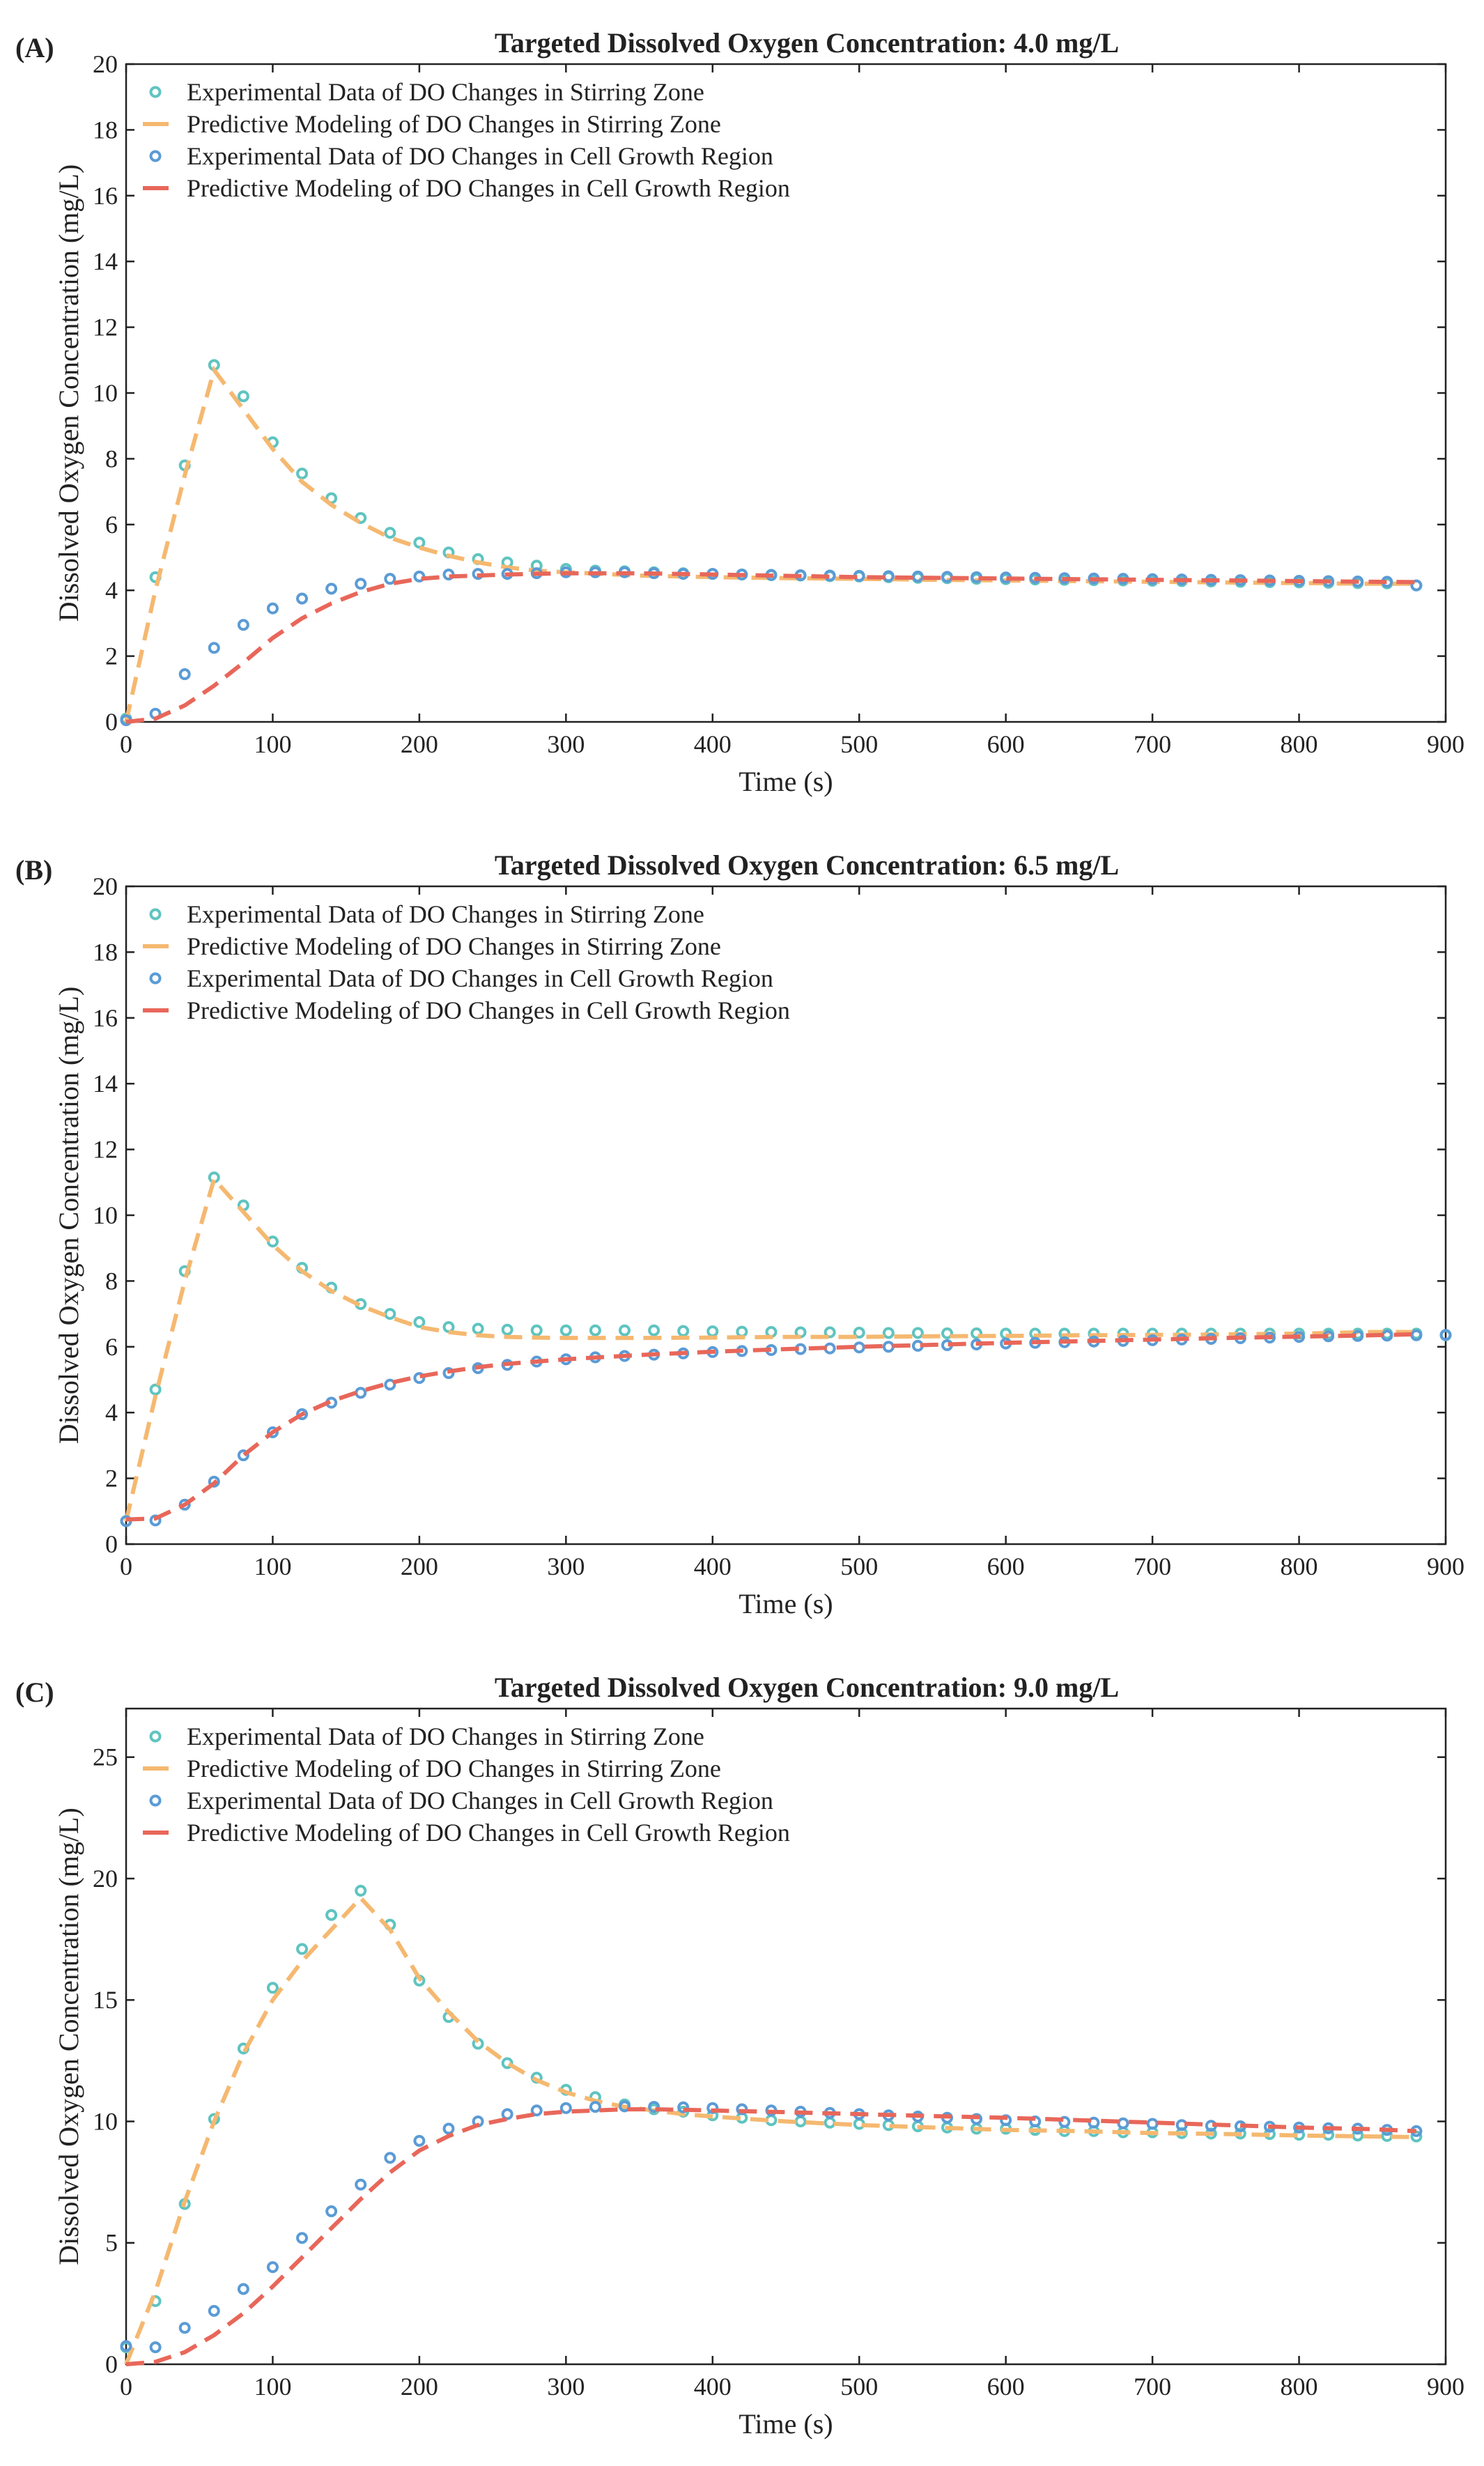 Image resolution: width=1484 pixels, height=2466 pixels. What do you see at coordinates (34, 48) in the screenshot?
I see `panel-letter: (A)` at bounding box center [34, 48].